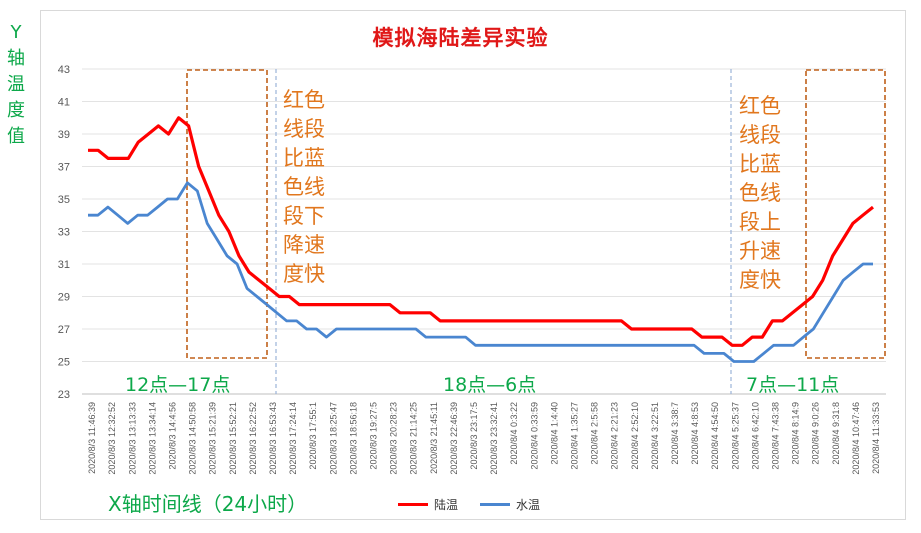  What do you see at coordinates (227, 214) in the screenshot?
I see `highlight-box-left` at bounding box center [227, 214].